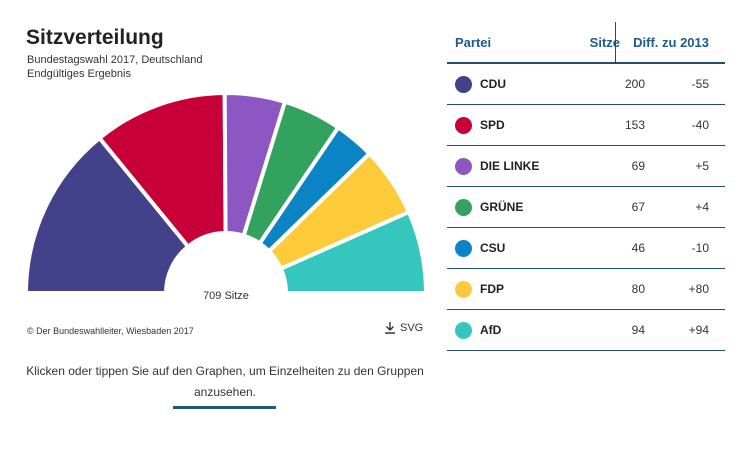  What do you see at coordinates (226, 296) in the screenshot?
I see `total-seats-label: 709 Sitze` at bounding box center [226, 296].